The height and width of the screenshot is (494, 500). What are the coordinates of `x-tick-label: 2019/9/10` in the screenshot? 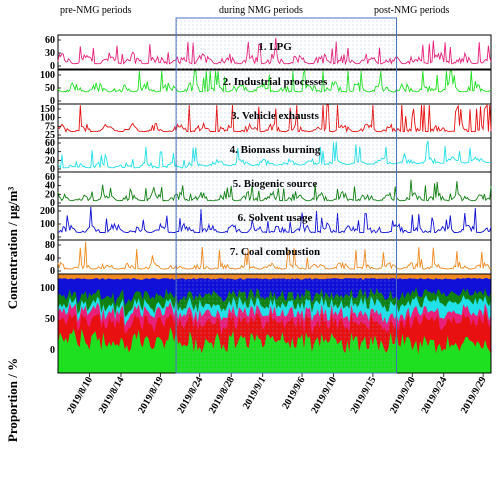 It's located at (324, 395).